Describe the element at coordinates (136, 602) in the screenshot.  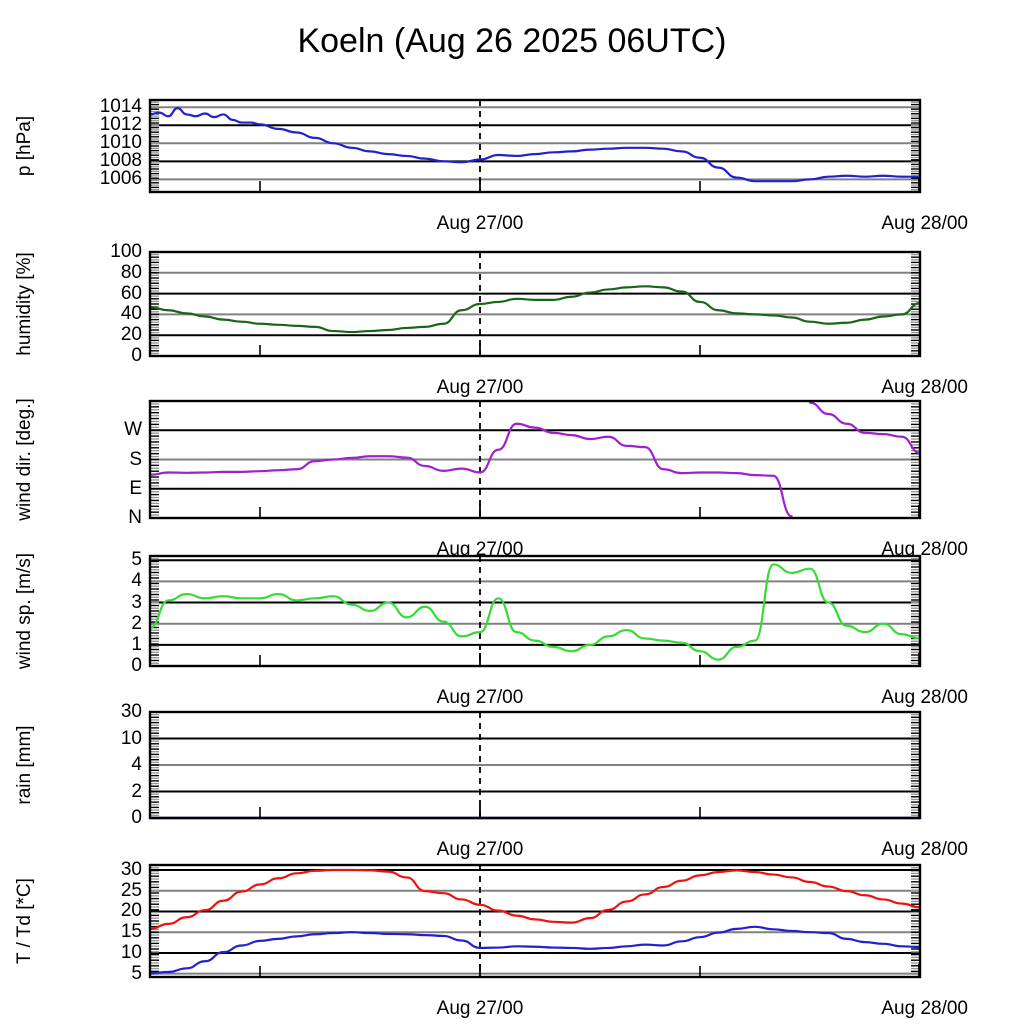
I see `y-tick-label: 3` at that location.